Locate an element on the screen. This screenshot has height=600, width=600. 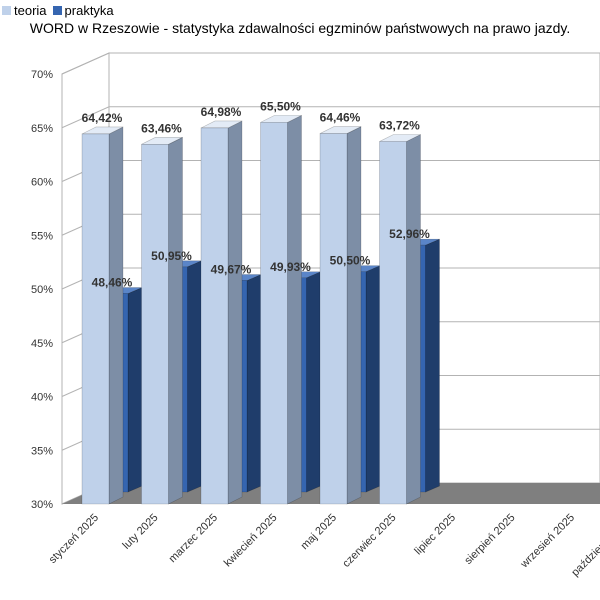
x-tick-label: czerwiec 2025 is located at coordinates (369, 541).